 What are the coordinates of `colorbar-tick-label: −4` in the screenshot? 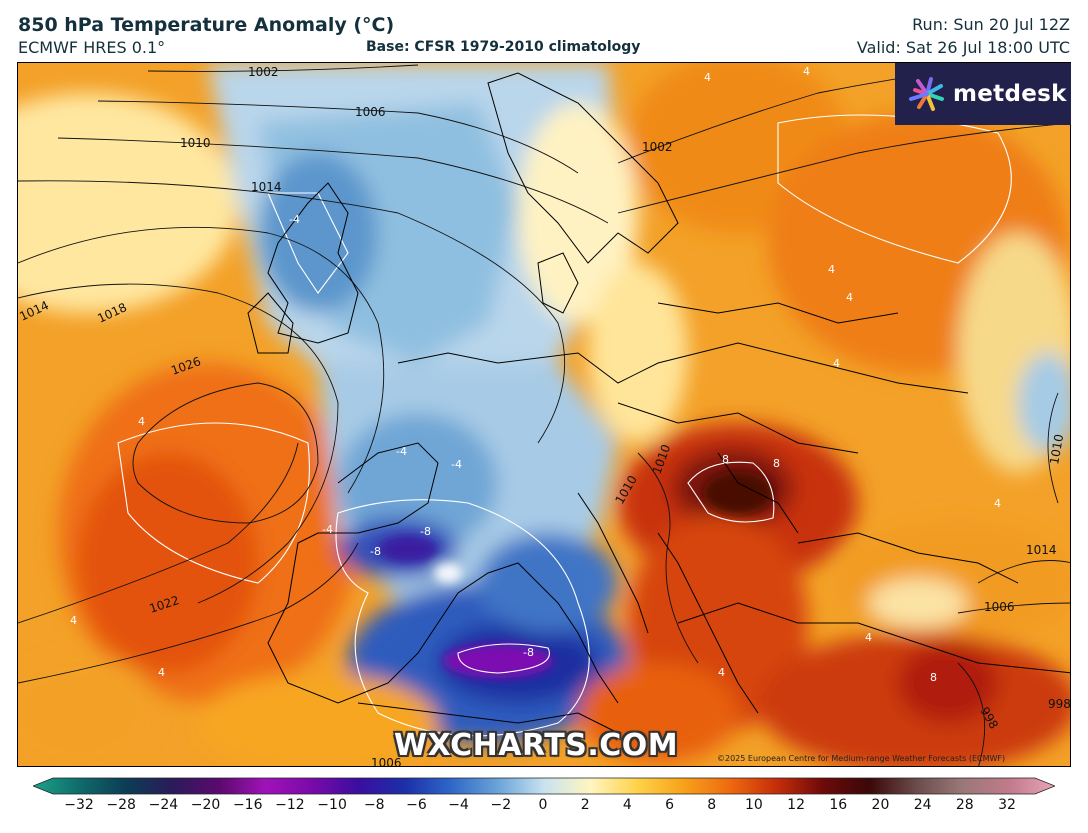 It's located at (458, 805).